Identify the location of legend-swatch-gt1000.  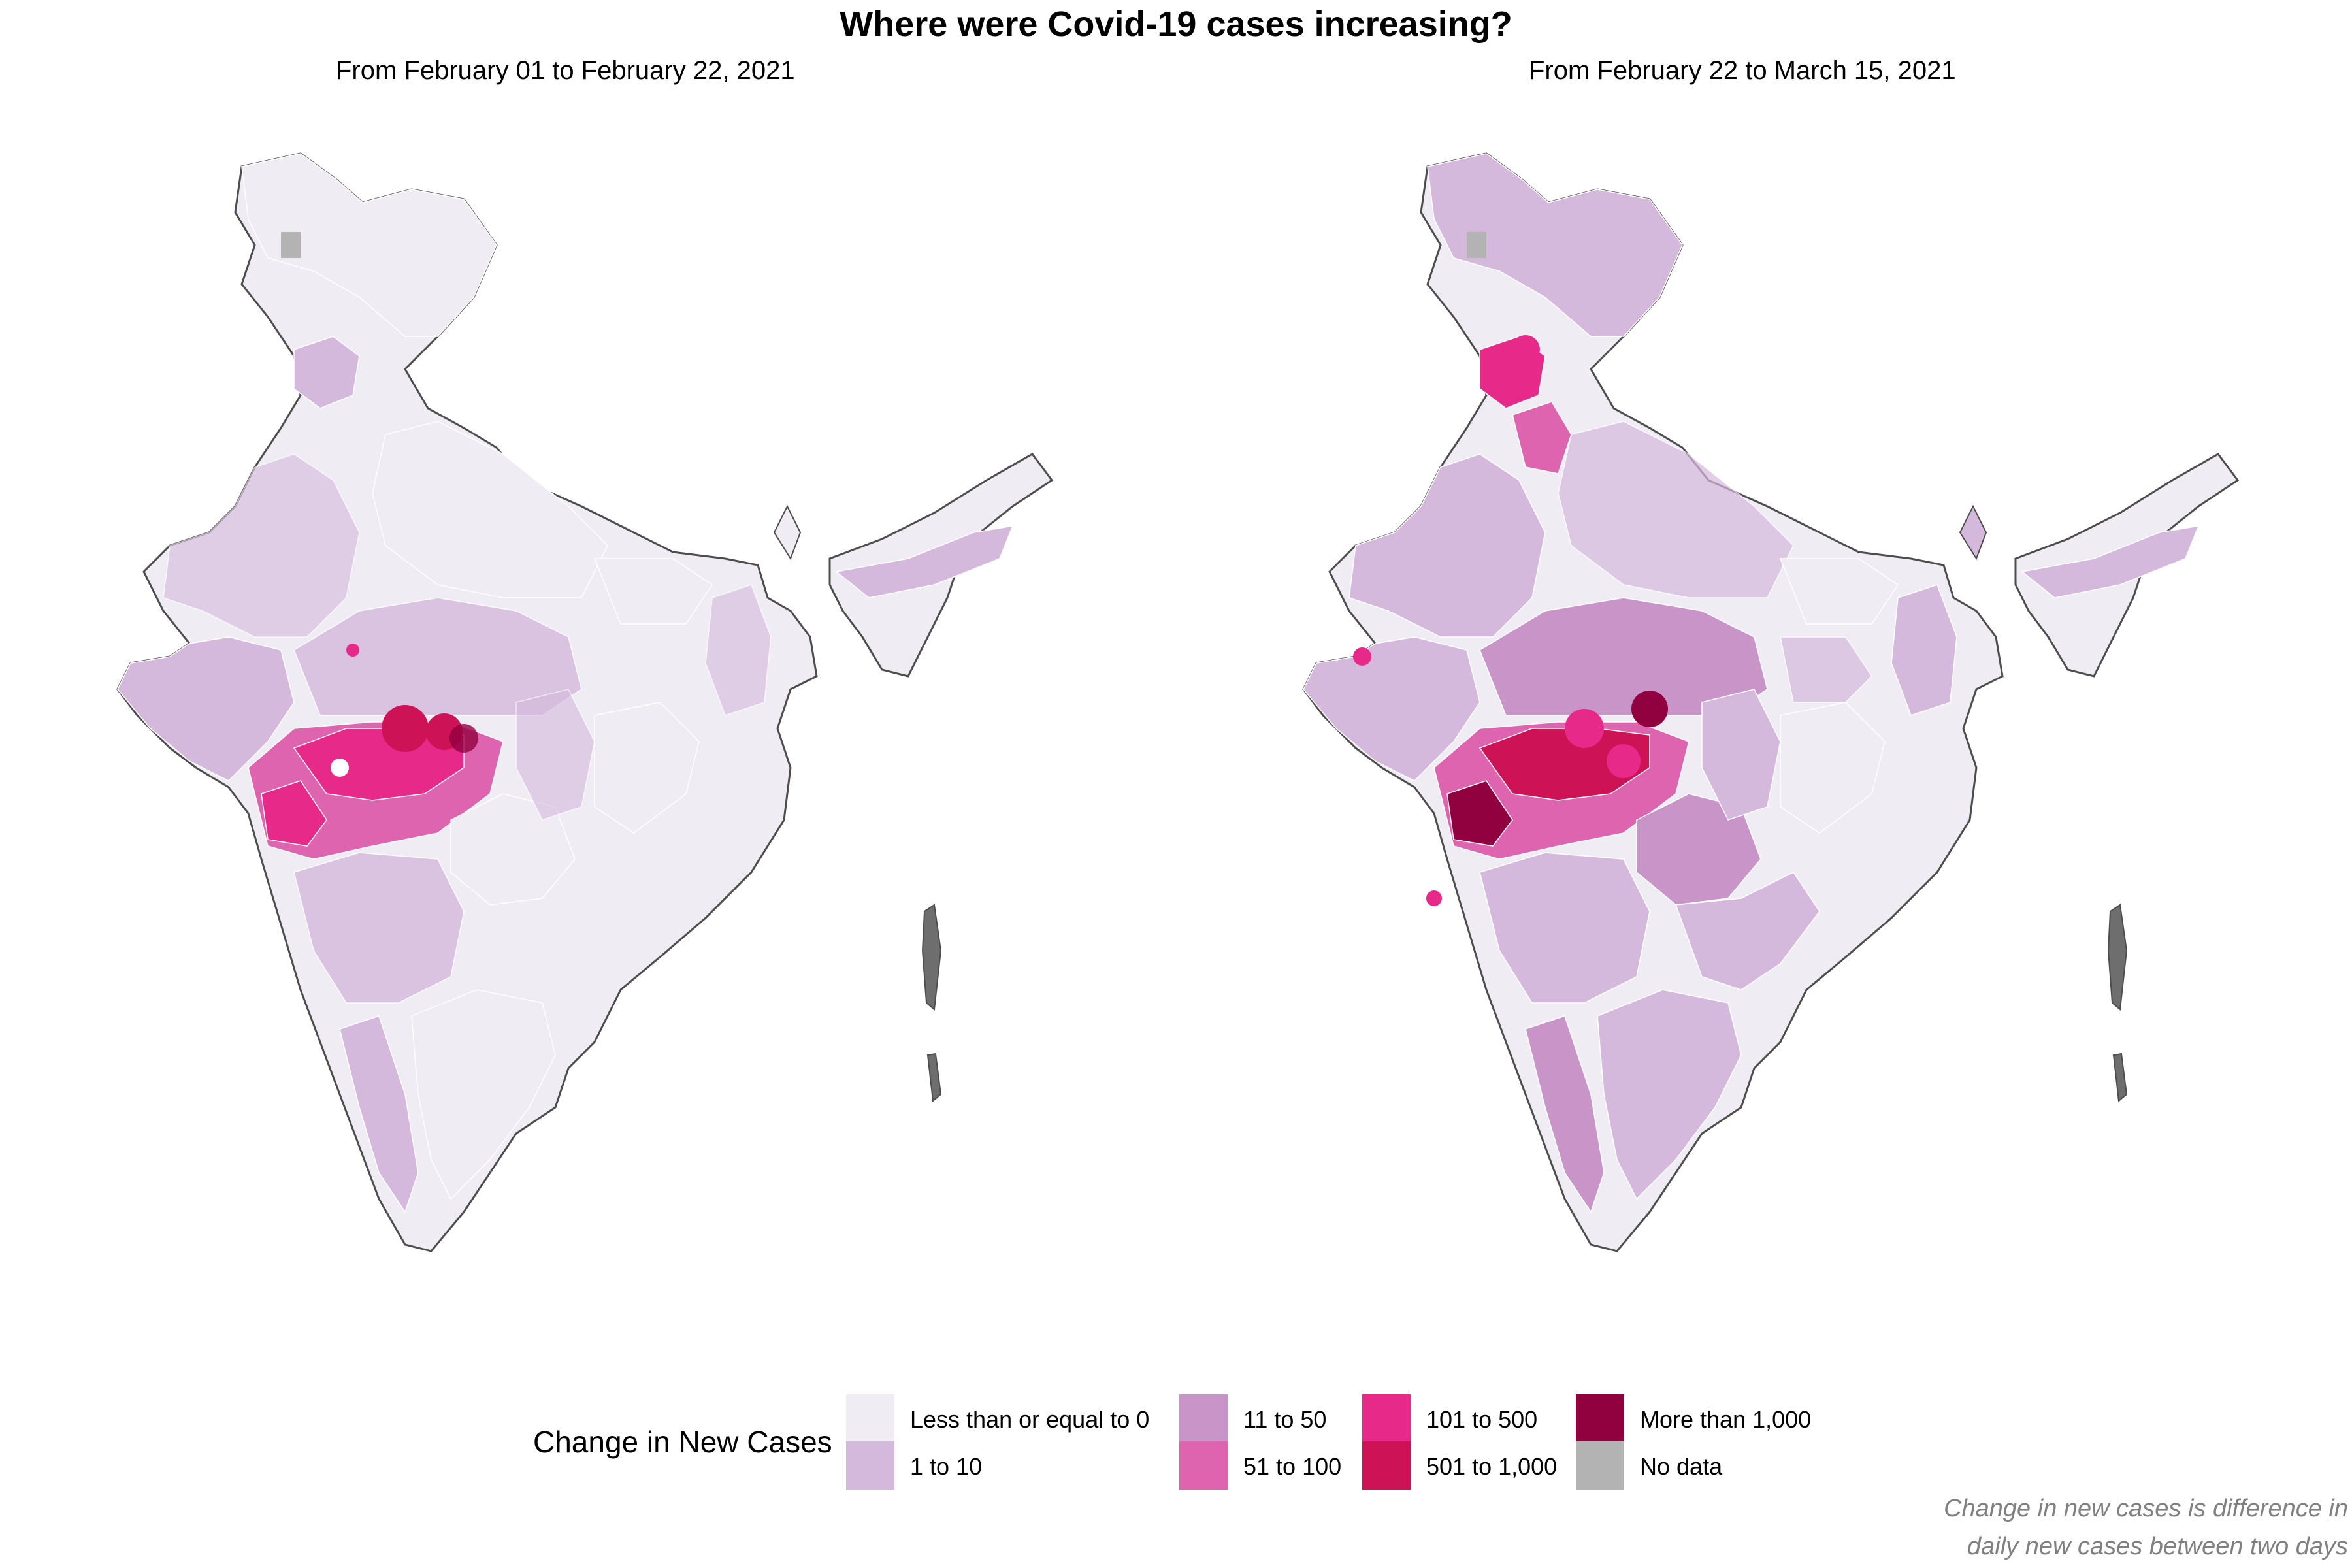
(1600, 1418).